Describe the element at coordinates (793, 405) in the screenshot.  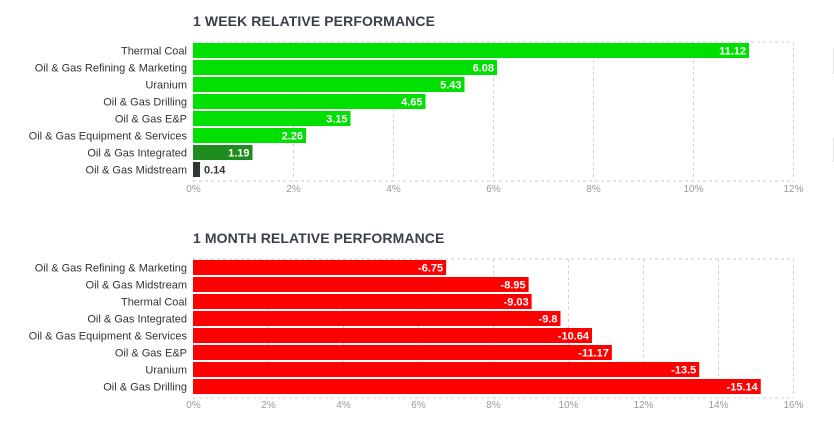
I see `month-x-tick-label: 16%` at that location.